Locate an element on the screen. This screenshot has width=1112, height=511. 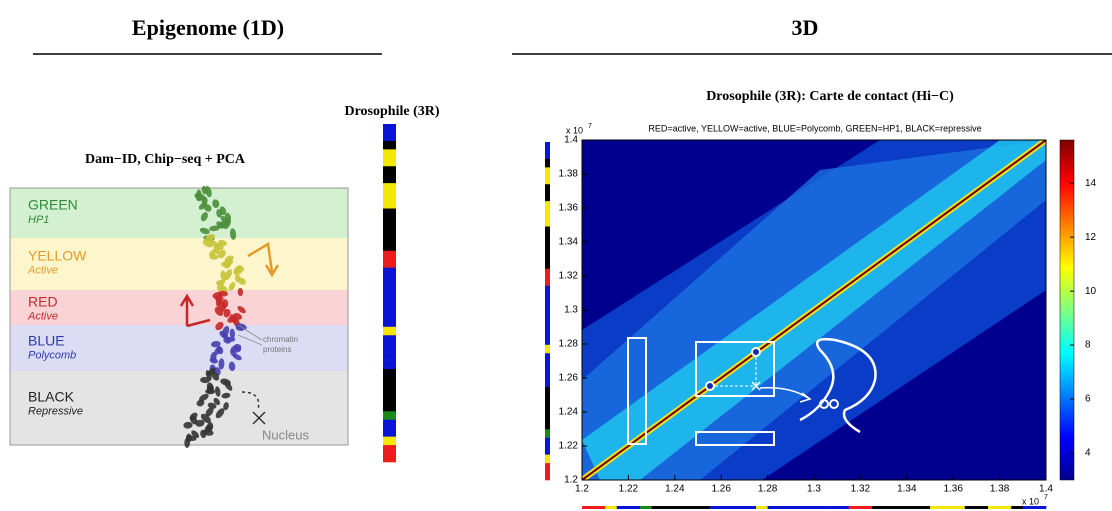
chart-title: Drosophile (3R): Carte de contact (Hi−C) is located at coordinates (830, 96).